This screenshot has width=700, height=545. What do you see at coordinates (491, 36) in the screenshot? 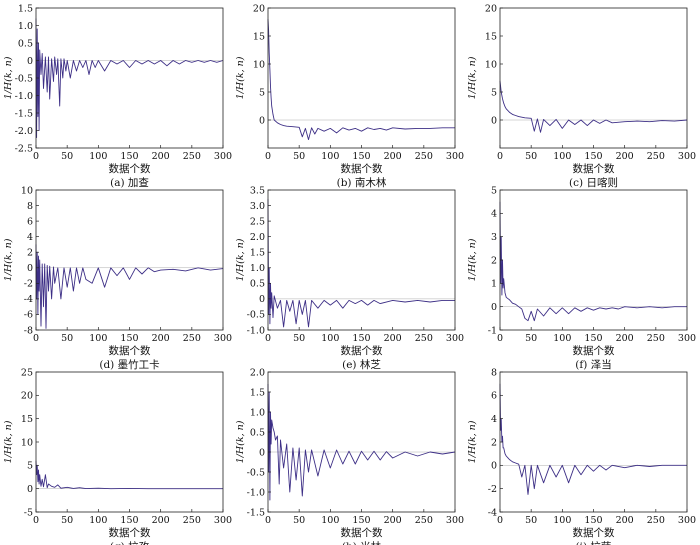
I see `y-tick-label: 15` at bounding box center [491, 36].